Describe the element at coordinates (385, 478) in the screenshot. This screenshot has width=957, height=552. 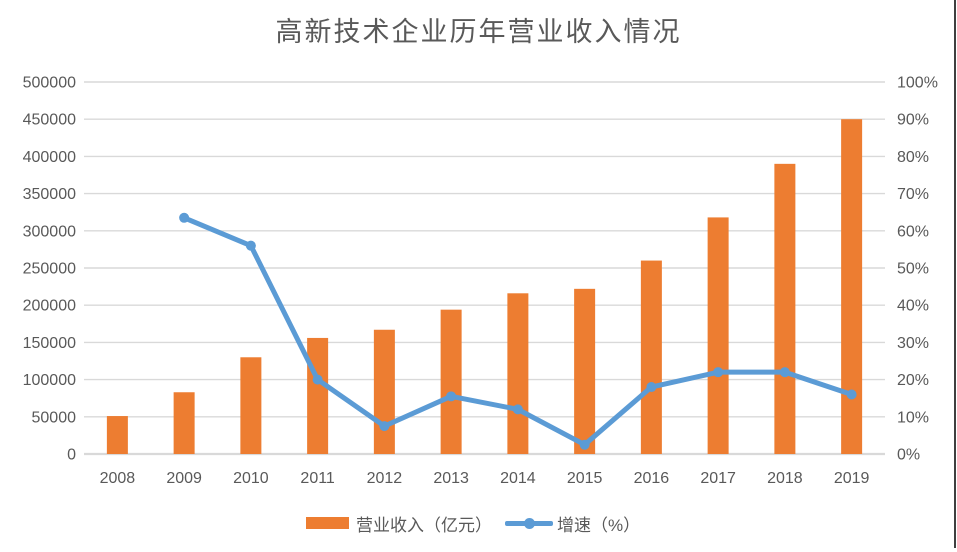
I see `x-axis-label-2012: 2012` at that location.